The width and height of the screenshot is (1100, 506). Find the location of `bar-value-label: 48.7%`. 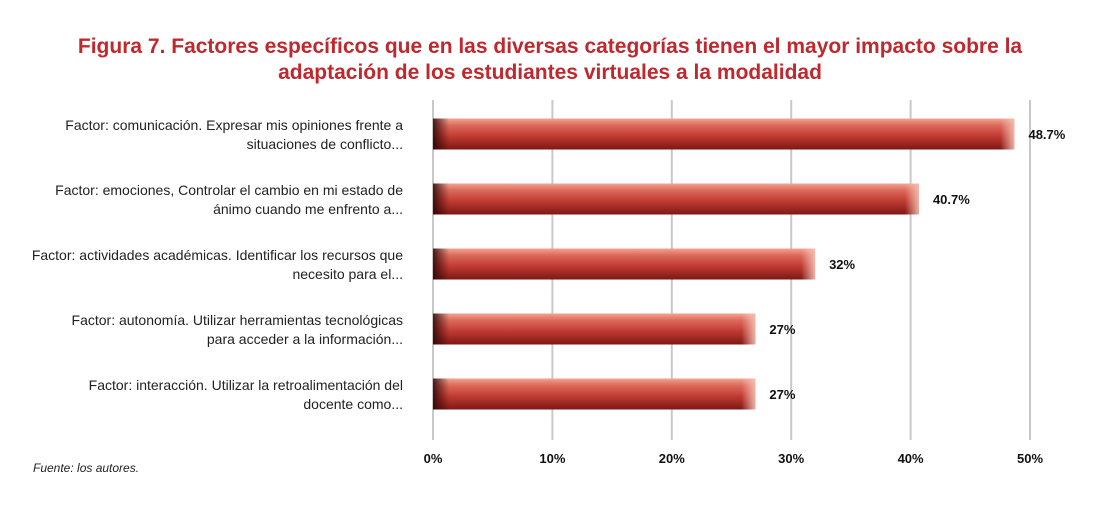

bar-value-label: 48.7% is located at coordinates (1046, 134).